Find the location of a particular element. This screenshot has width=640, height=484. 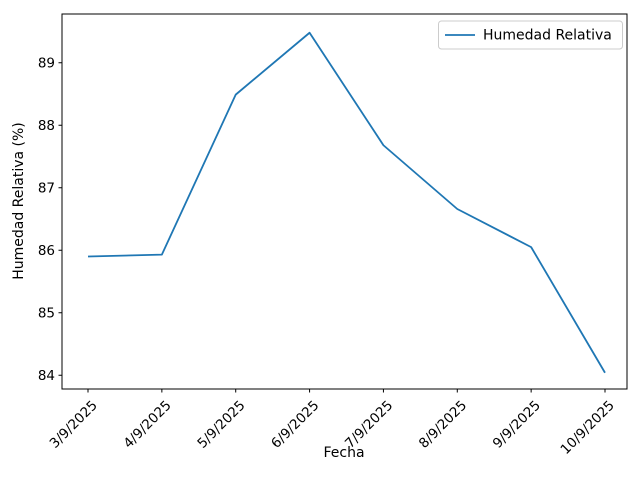

x-tick-label: 10/9/2025 is located at coordinates (588, 428).